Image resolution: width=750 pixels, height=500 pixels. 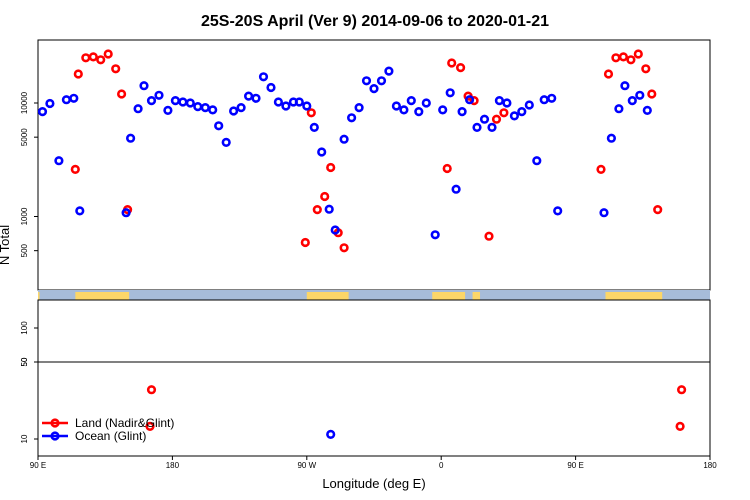 I want to click on x-axis-label: Longitude (deg E), so click(x=373, y=483).